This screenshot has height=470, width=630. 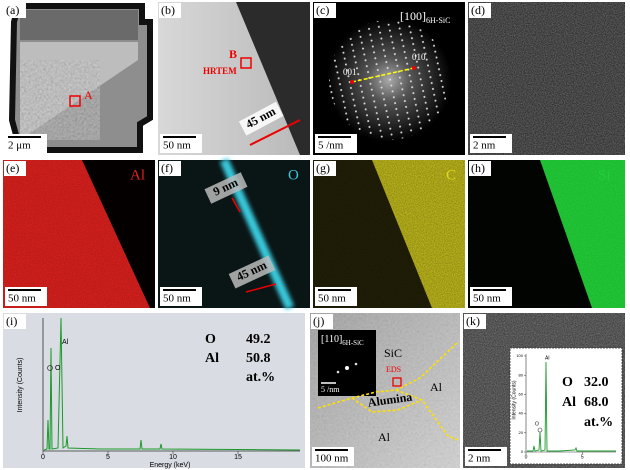 I want to click on lamella-texture, so click(x=60, y=100).